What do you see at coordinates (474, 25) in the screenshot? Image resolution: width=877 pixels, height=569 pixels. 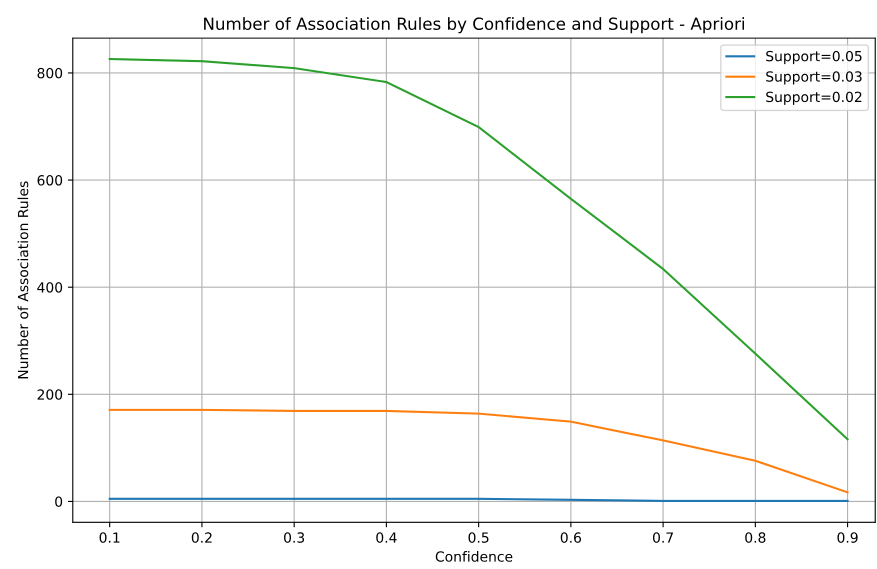 I see `chart-title: Number of Association Rules by Confidence and Support - Apriori` at bounding box center [474, 25].